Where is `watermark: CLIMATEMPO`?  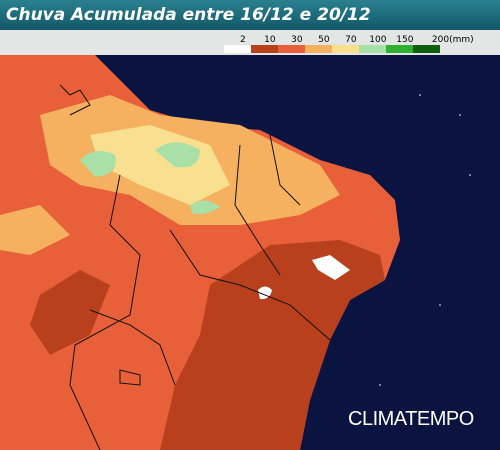
watermark: CLIMATEMPO is located at coordinates (411, 419).